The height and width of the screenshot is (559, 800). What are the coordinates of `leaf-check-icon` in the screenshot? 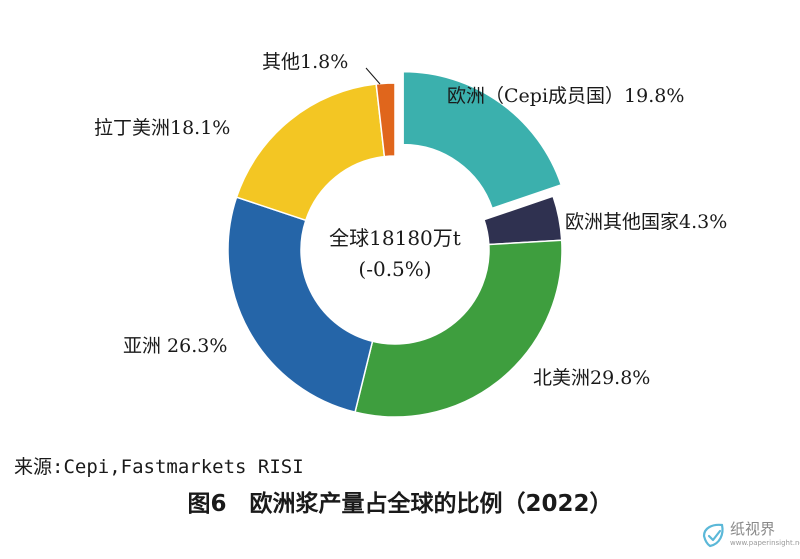 It's located at (713, 535).